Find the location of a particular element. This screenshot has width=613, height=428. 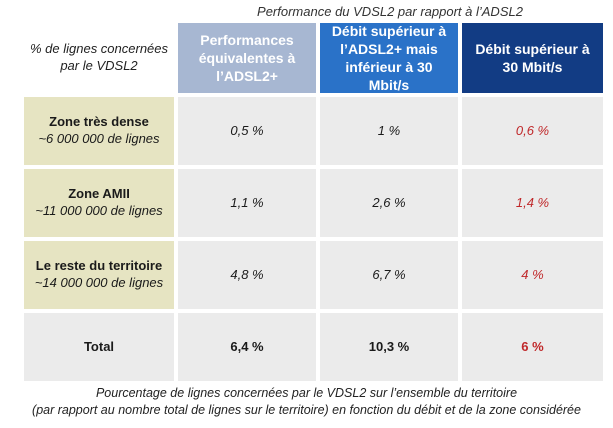

header-equivalent-performance: Performances équivalentes à l’ADSL2+ is located at coordinates (247, 58).